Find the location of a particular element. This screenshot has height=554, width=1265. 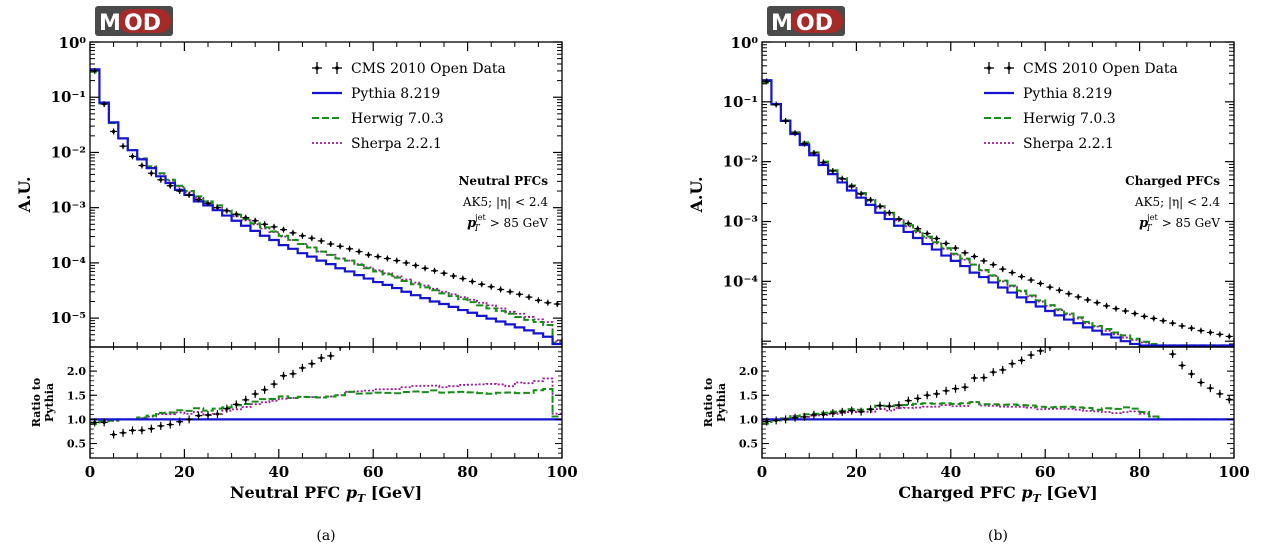

ratio-plot-frame is located at coordinates (998, 402).